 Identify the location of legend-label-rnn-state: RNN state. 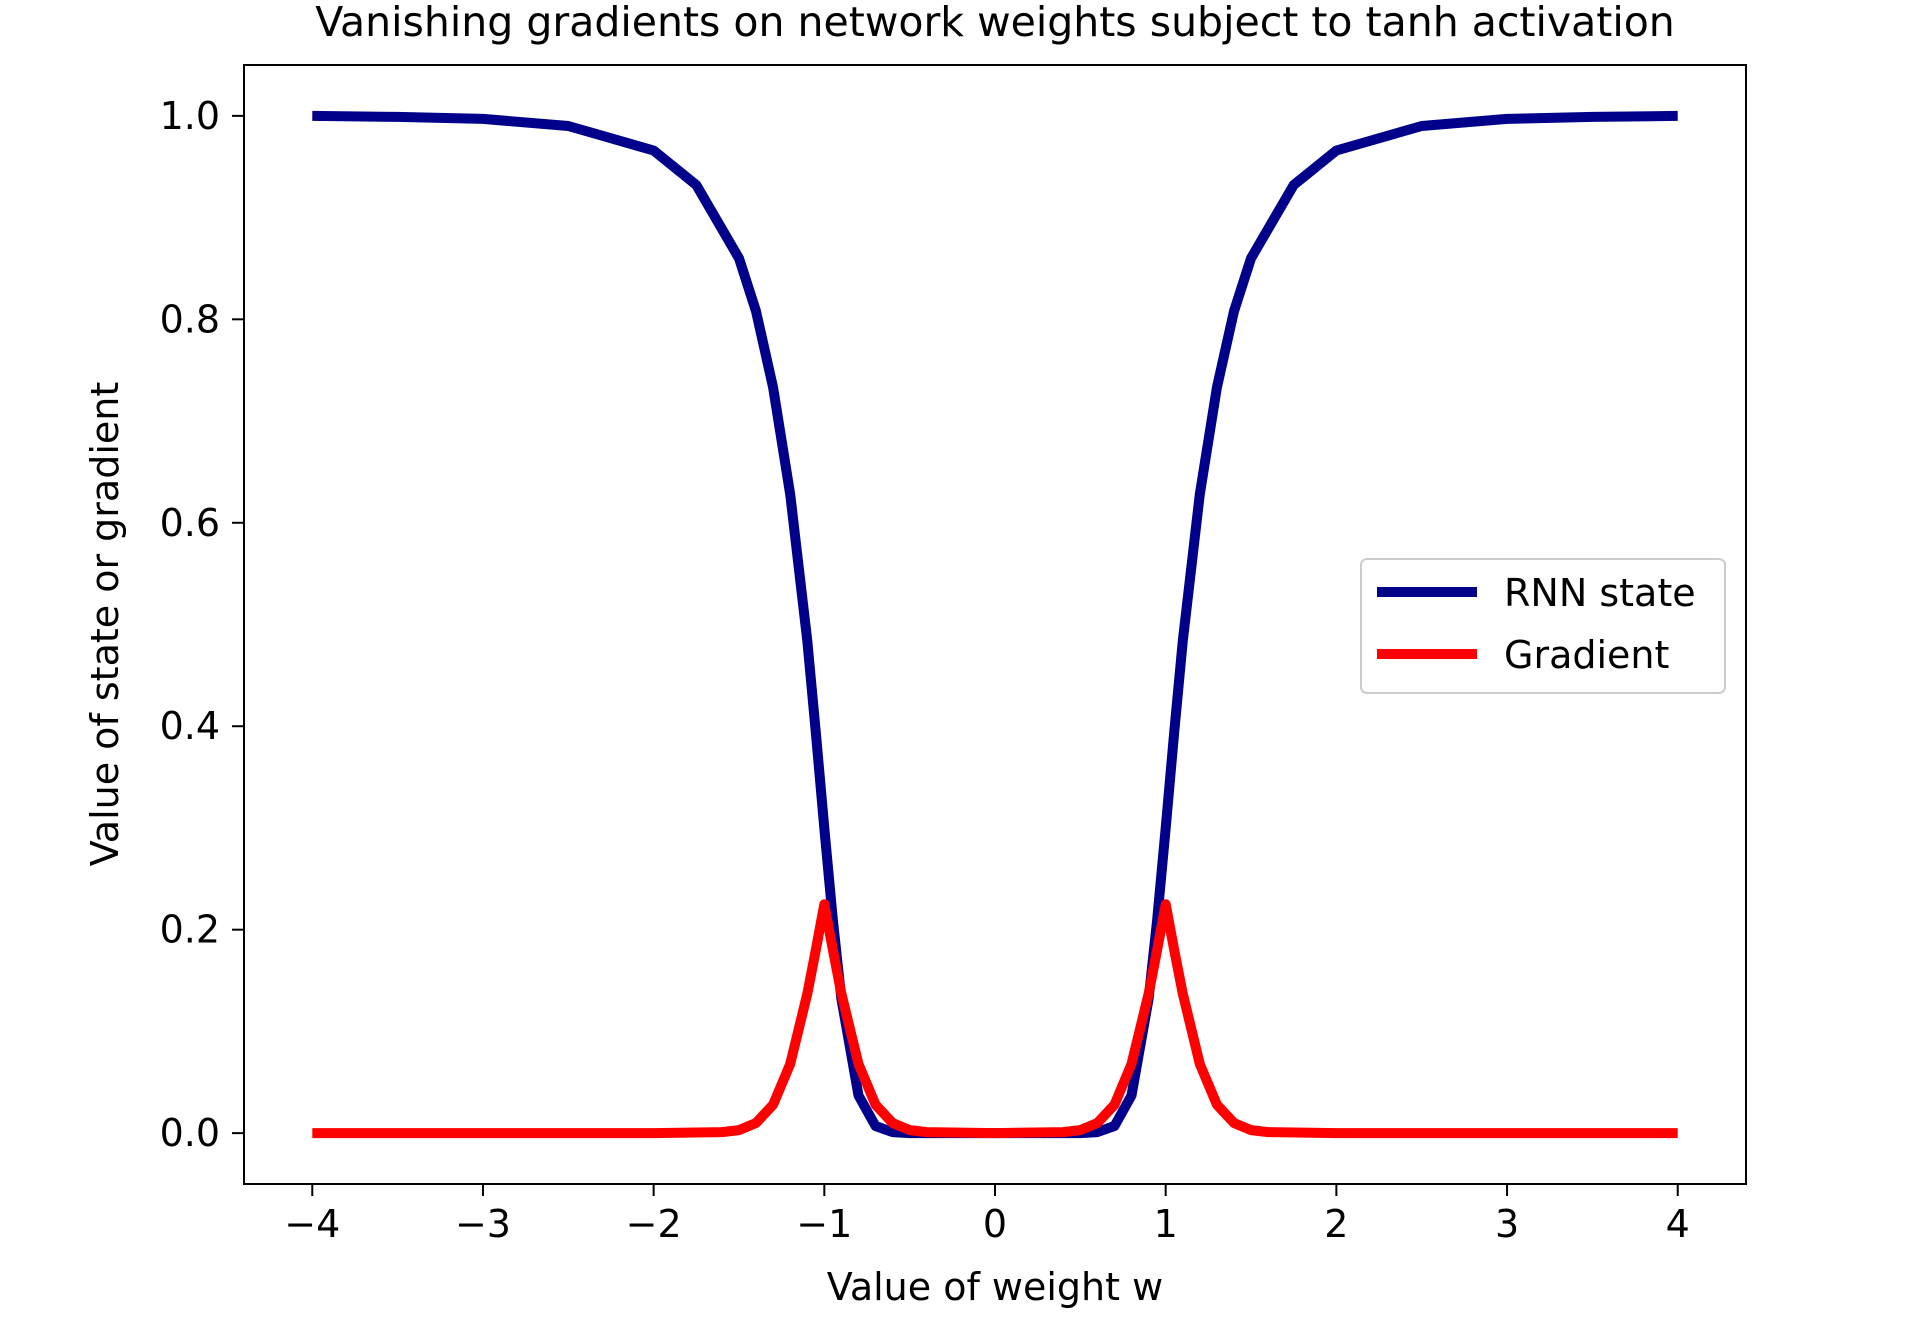
(1600, 593).